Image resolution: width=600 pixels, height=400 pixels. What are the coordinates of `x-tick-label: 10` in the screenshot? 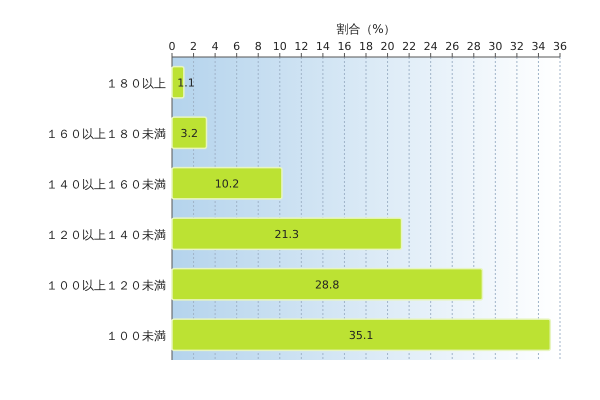 It's located at (279, 46).